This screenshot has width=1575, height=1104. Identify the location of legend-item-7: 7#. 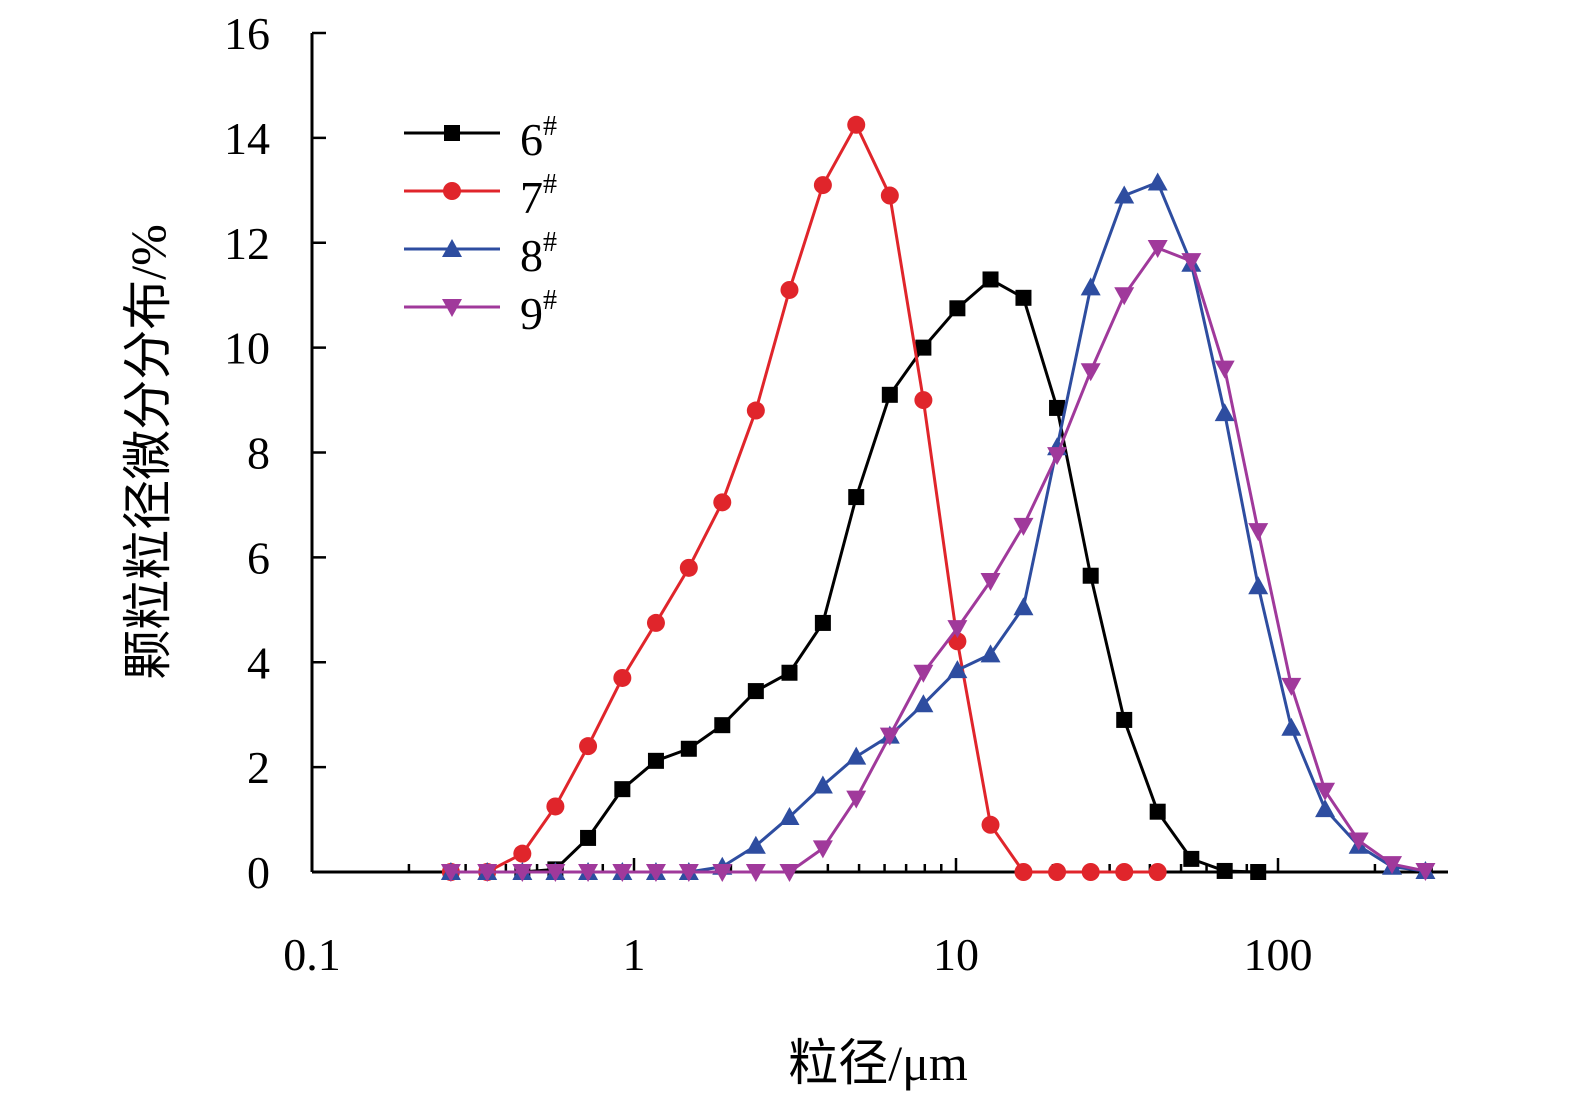
(480, 196).